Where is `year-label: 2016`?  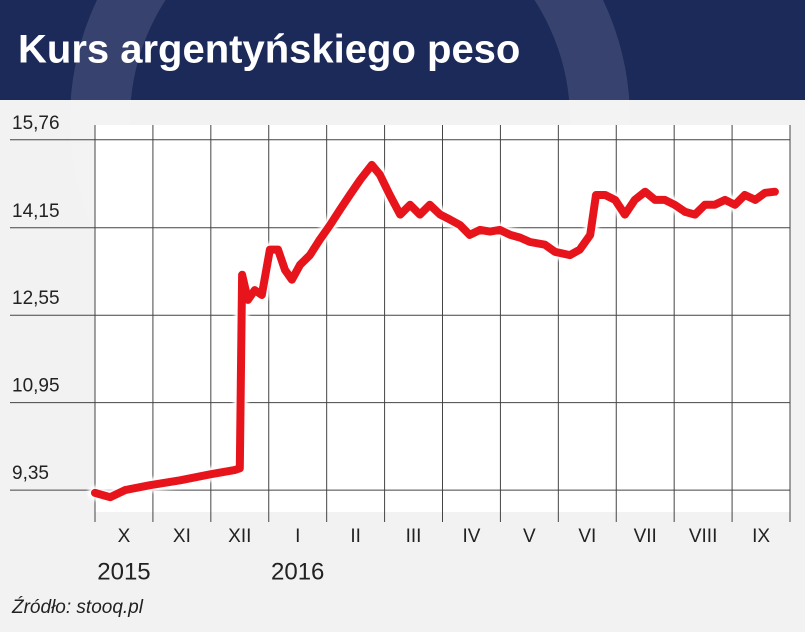 year-label: 2016 is located at coordinates (297, 571).